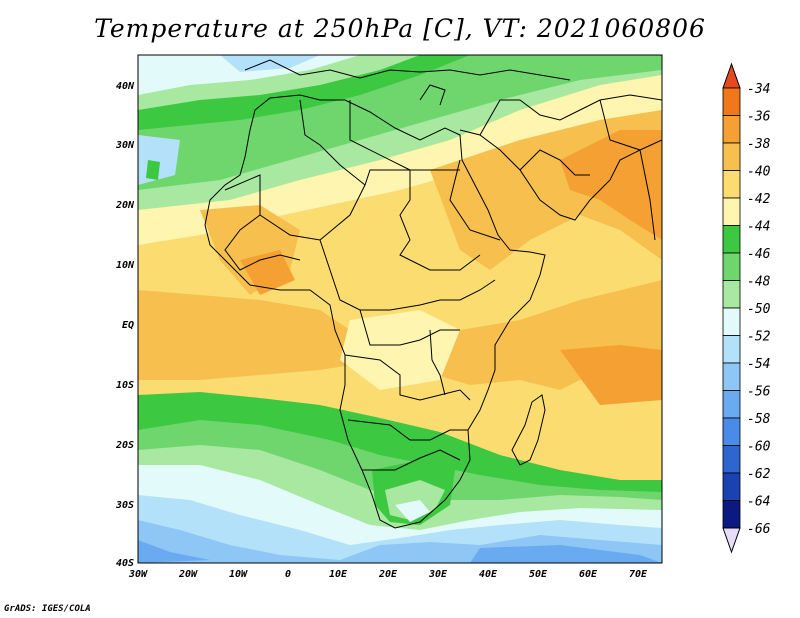  I want to click on colorbar-label: -44, so click(758, 227).